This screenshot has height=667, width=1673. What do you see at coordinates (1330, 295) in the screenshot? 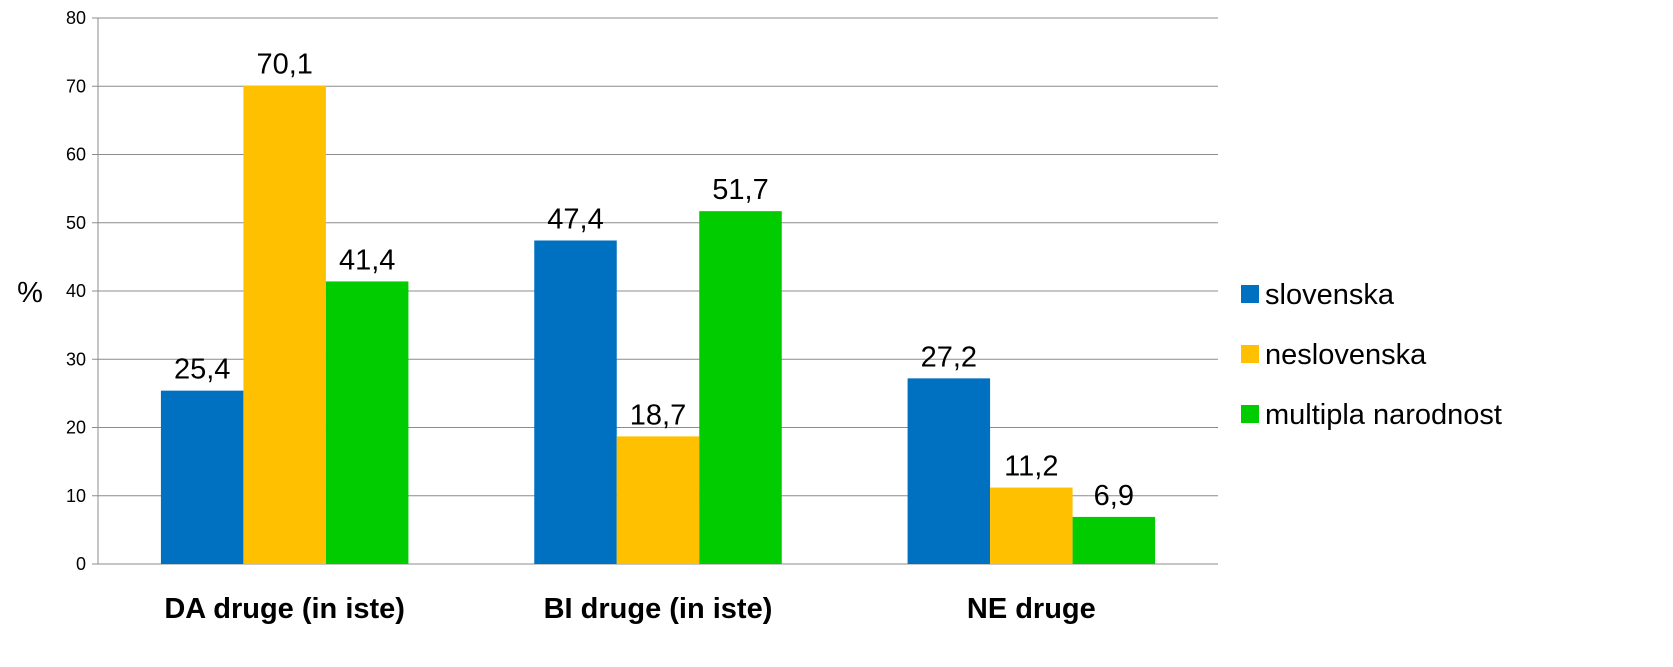
I see `legend-label: slovenska` at bounding box center [1330, 295].